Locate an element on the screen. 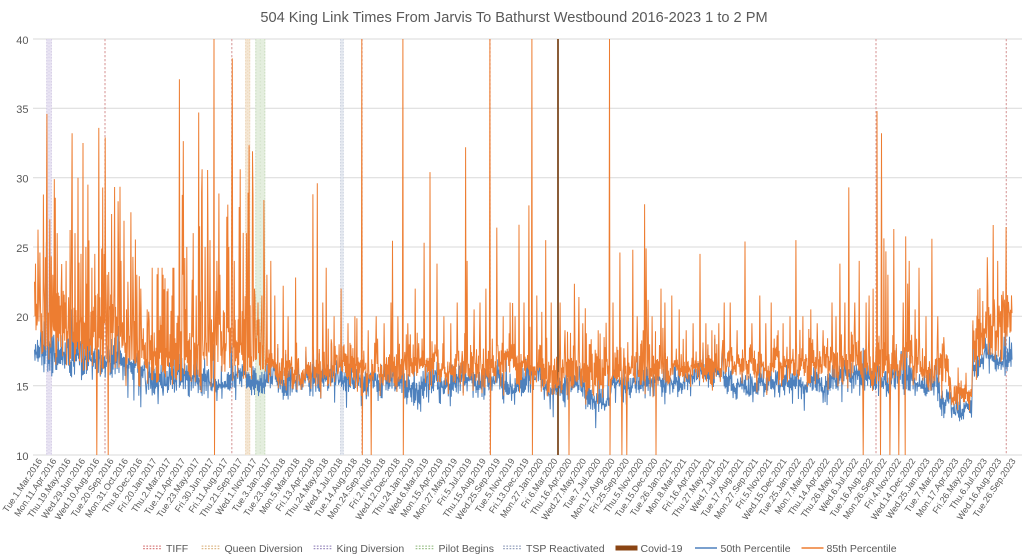 The height and width of the screenshot is (559, 1024). svg-text: 20 is located at coordinates (22, 318).